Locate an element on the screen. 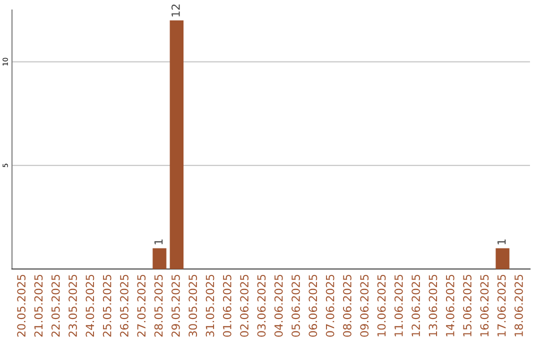 The image size is (540, 340). x-tick-label: 30.05.2025 is located at coordinates (193, 305).